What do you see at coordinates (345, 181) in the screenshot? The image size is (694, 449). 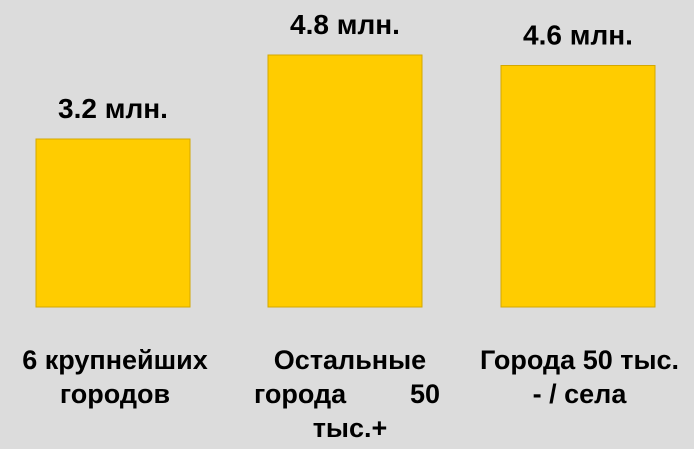 I see `bar-other-cities` at bounding box center [345, 181].